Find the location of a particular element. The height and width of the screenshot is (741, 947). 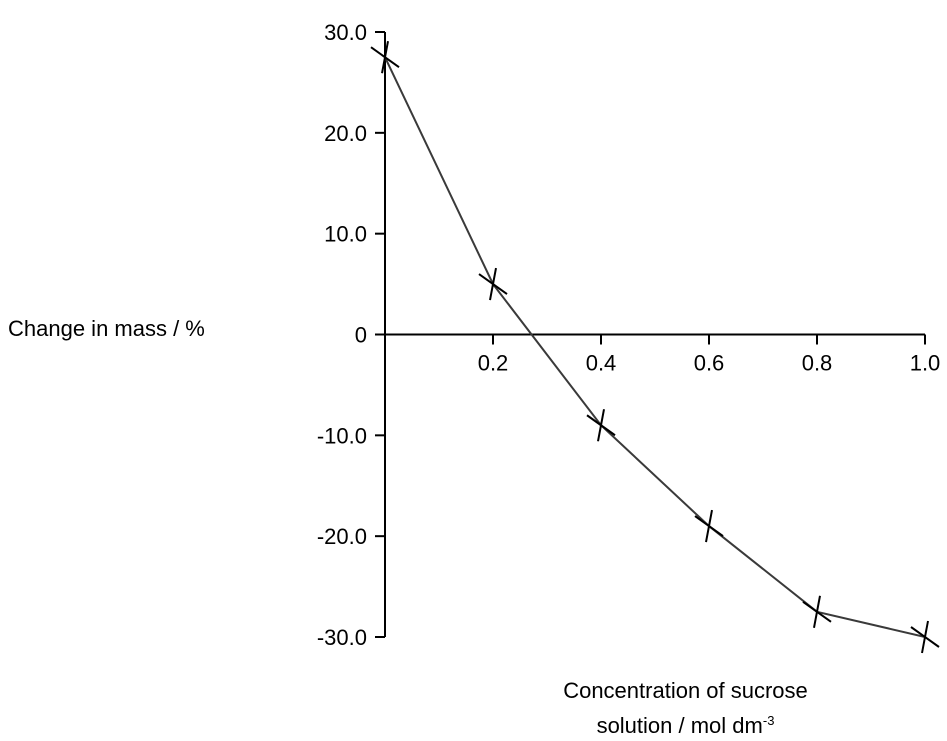

x-axis-label-line2-text: solution / mol dm is located at coordinates (679, 725).